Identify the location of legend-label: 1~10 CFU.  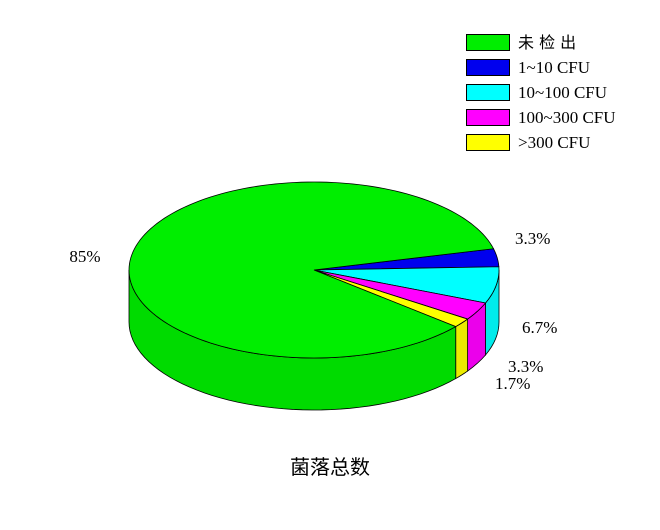
(554, 67).